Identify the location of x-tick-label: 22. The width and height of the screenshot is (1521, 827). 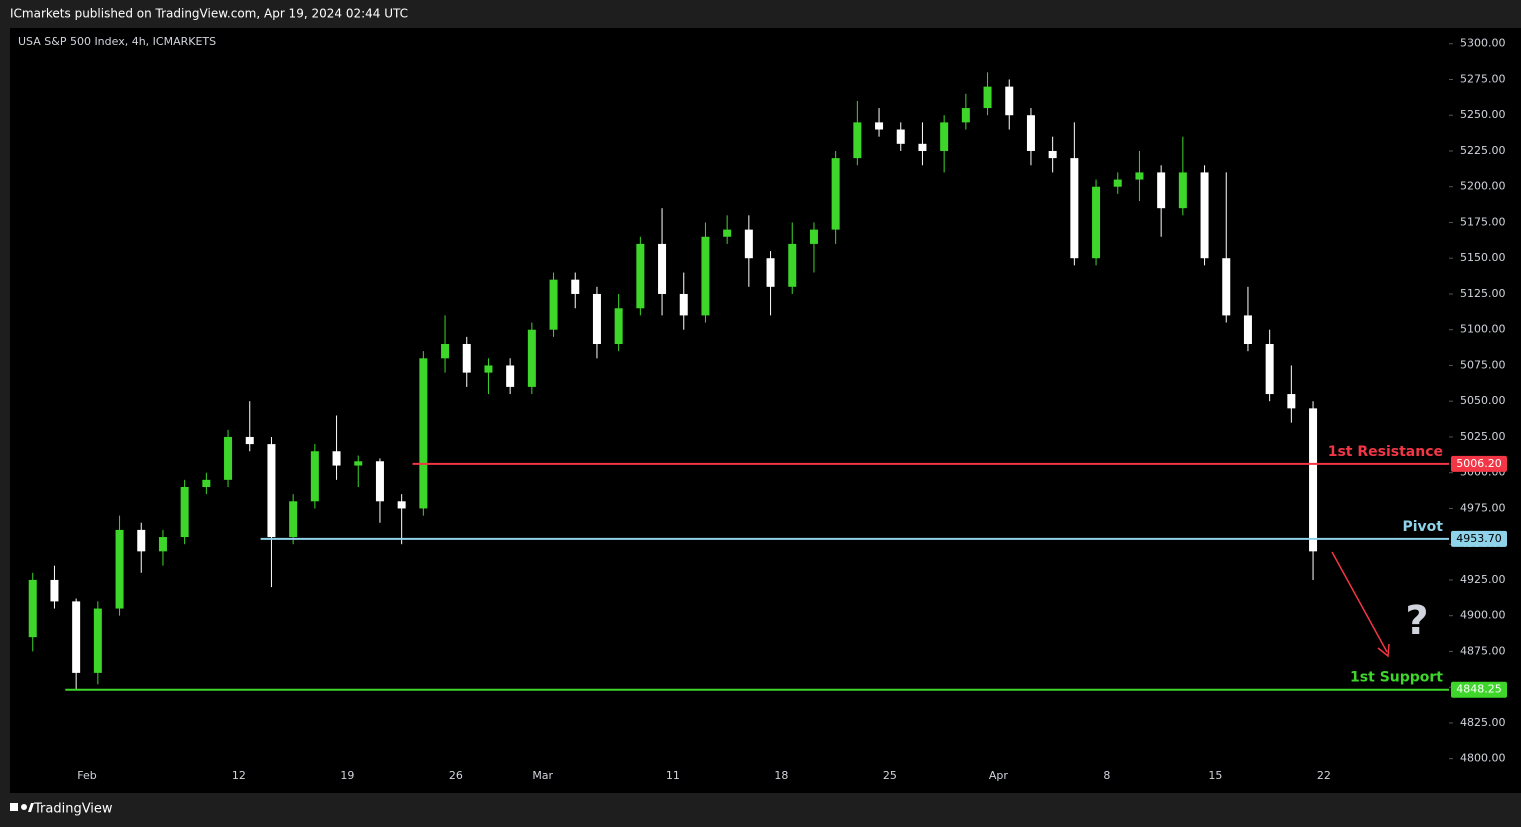
(1324, 775).